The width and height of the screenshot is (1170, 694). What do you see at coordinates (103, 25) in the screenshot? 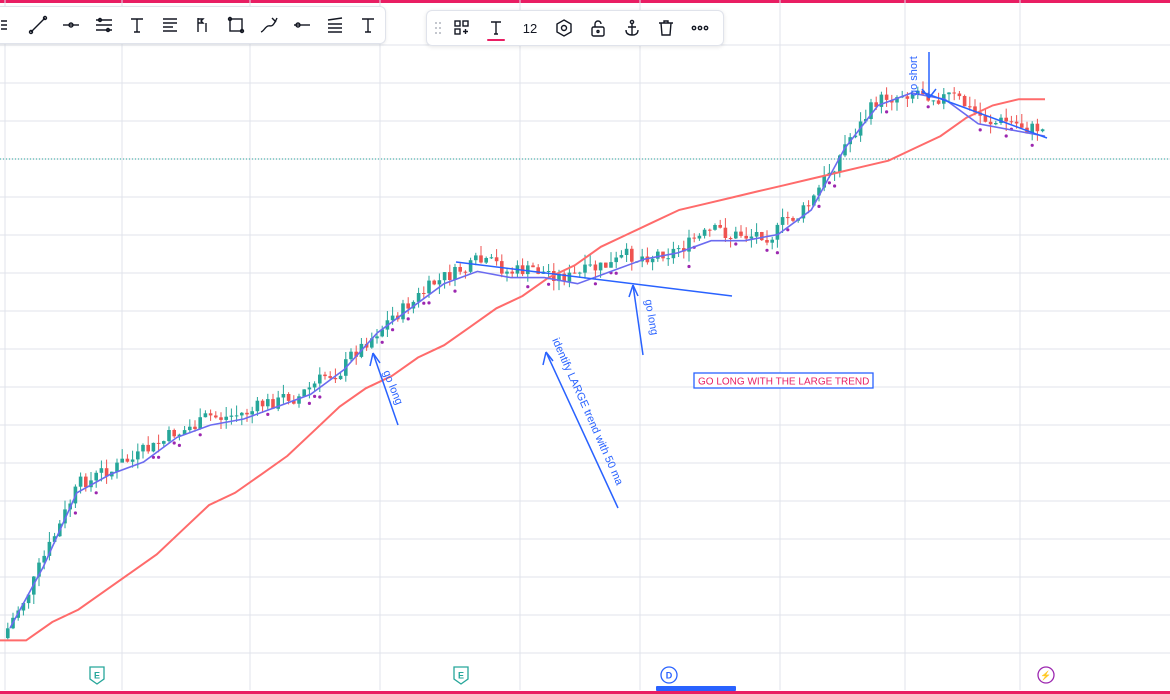
I see `parallel-channel-tool` at bounding box center [103, 25].